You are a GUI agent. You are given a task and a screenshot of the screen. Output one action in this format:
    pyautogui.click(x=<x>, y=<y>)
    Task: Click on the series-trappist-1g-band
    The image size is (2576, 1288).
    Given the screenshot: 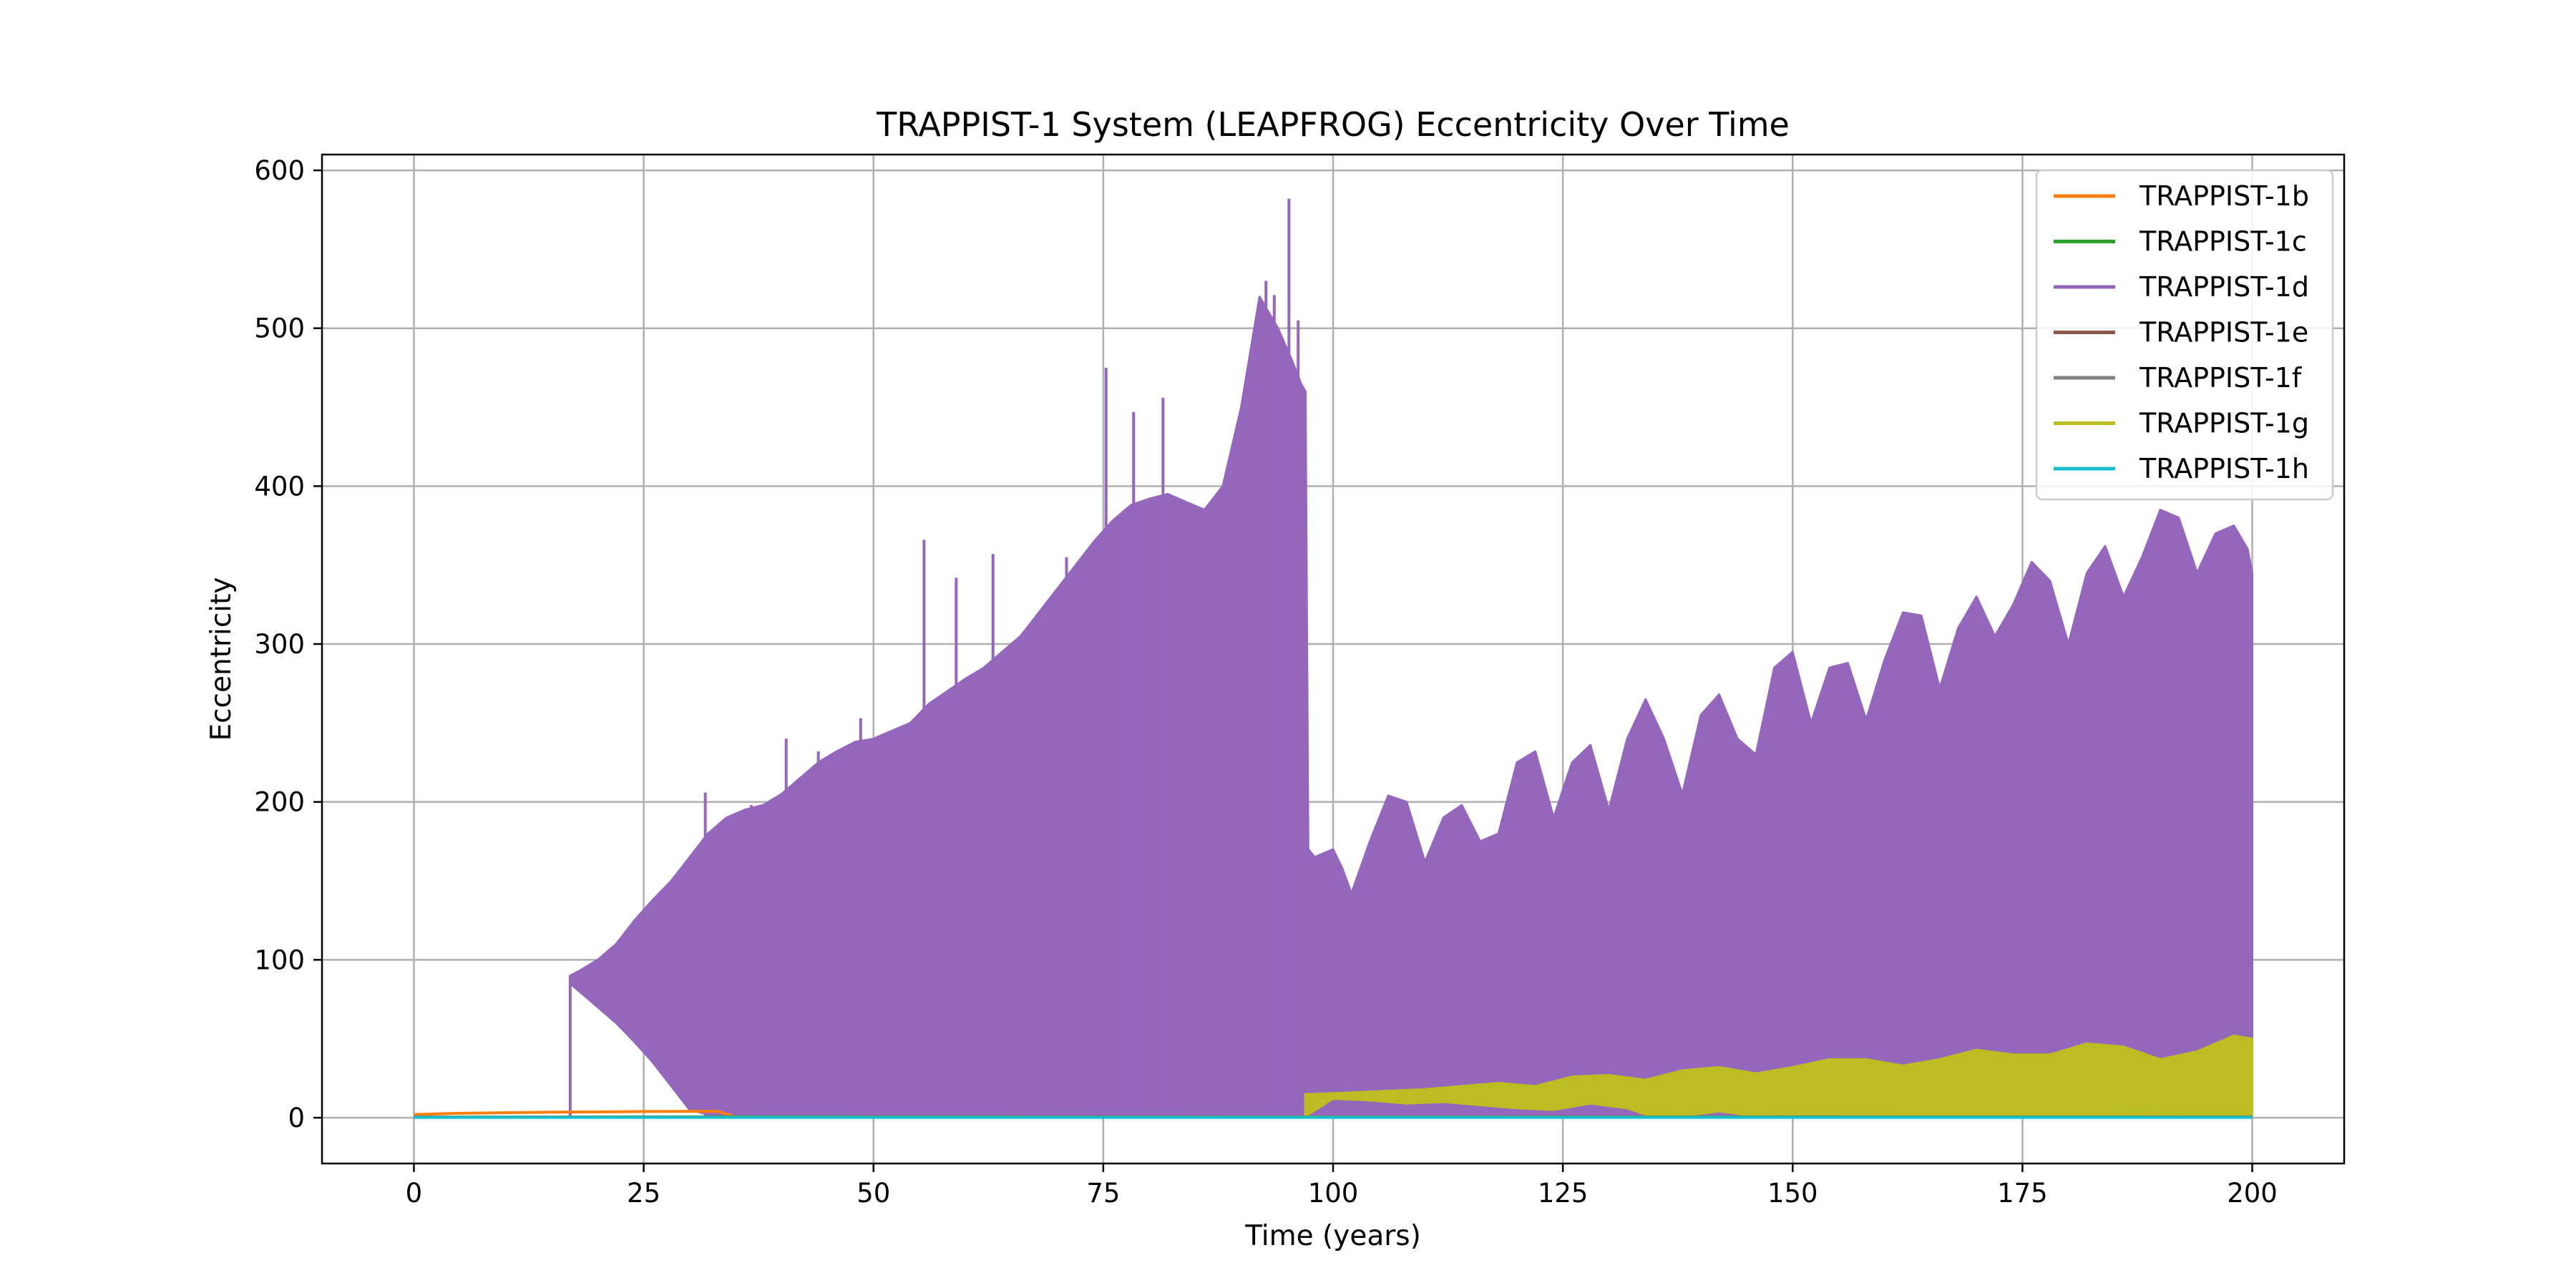 What is the action you would take?
    pyautogui.click(x=1779, y=1076)
    